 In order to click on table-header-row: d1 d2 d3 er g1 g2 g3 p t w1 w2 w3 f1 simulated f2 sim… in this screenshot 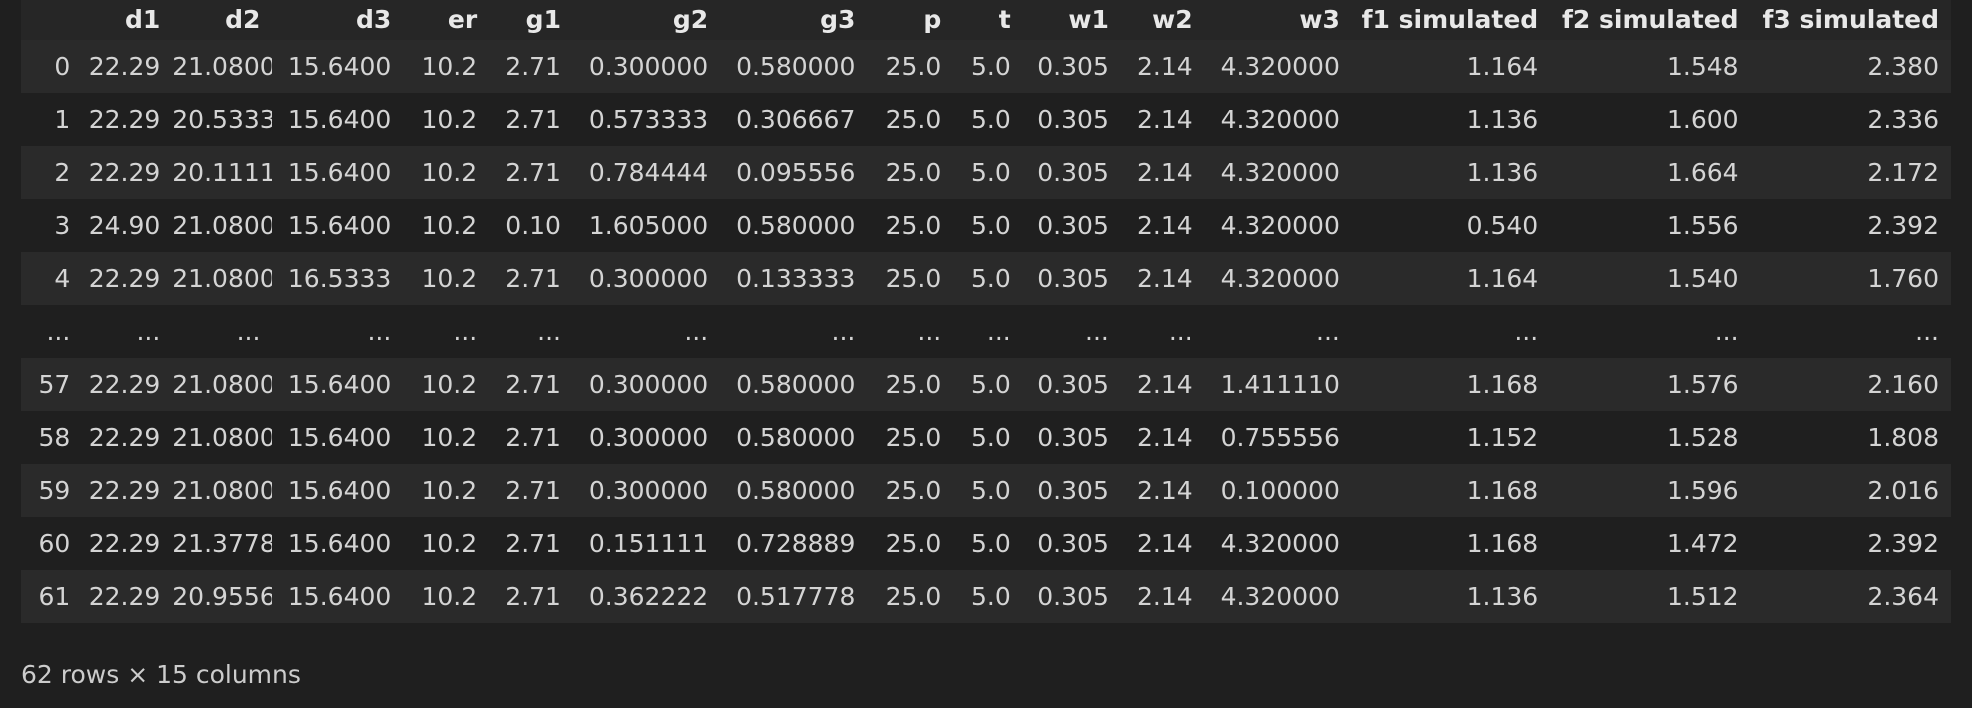, I will do `click(986, 20)`.